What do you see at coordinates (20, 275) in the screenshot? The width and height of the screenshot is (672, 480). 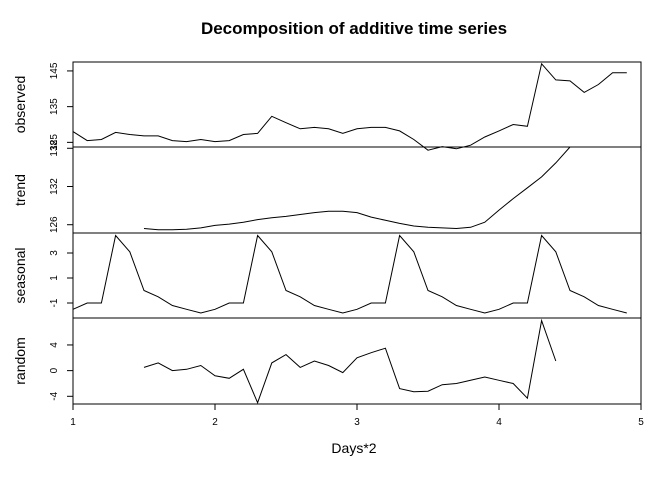 I see `seasonal-panel-label: seasonal` at bounding box center [20, 275].